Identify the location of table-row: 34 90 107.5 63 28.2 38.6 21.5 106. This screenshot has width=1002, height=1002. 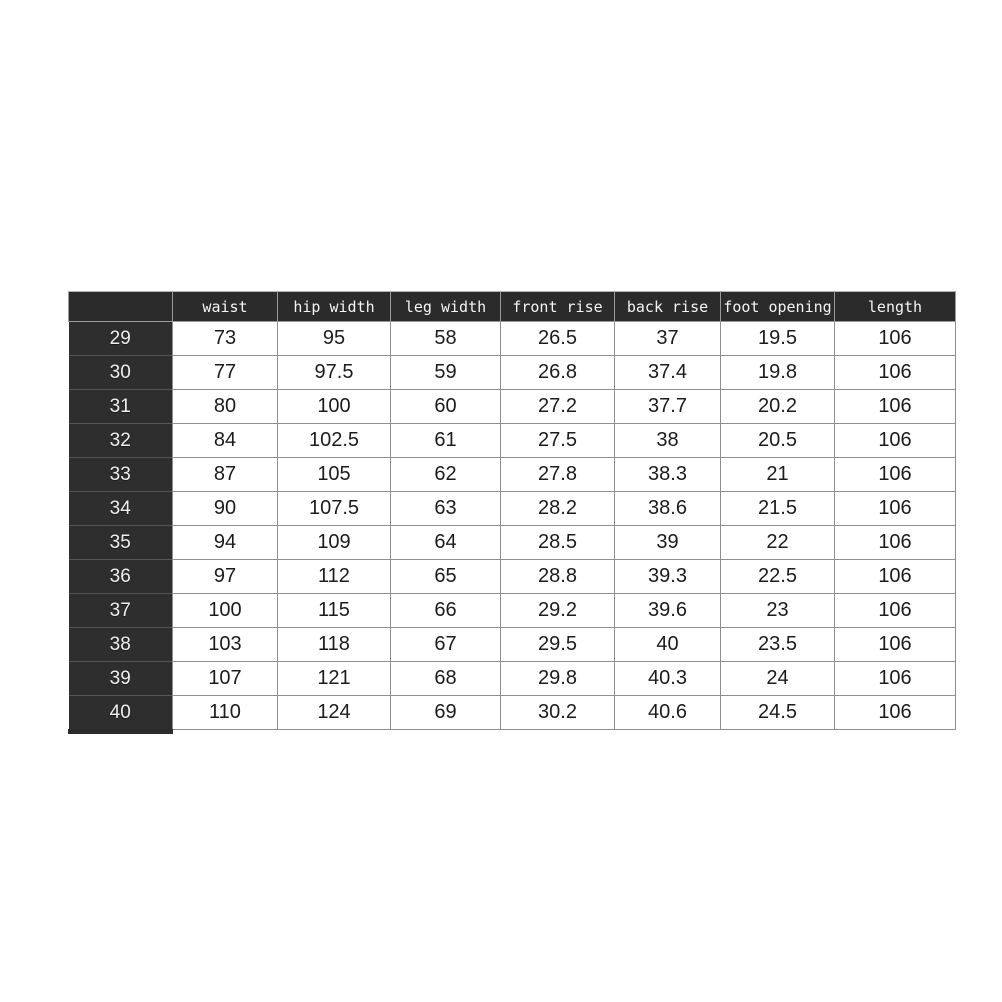
(512, 508).